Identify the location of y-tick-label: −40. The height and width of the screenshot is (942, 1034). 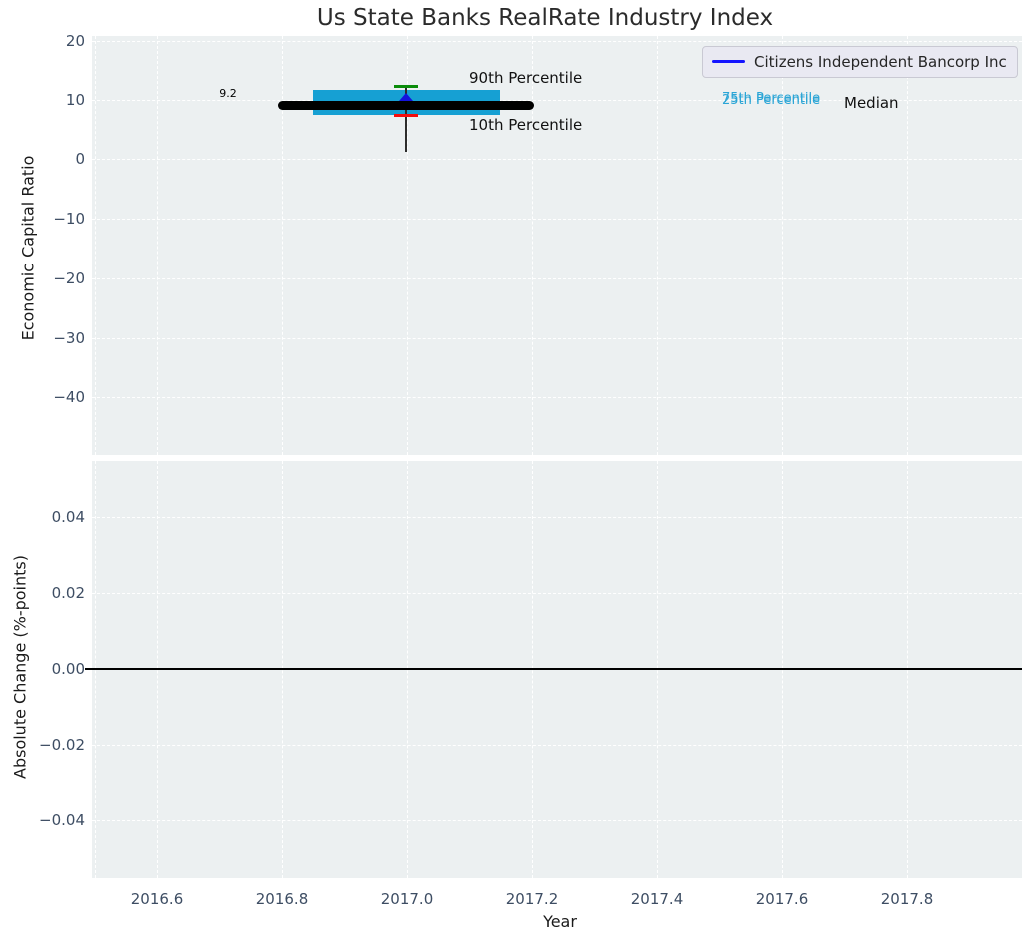
(69, 397).